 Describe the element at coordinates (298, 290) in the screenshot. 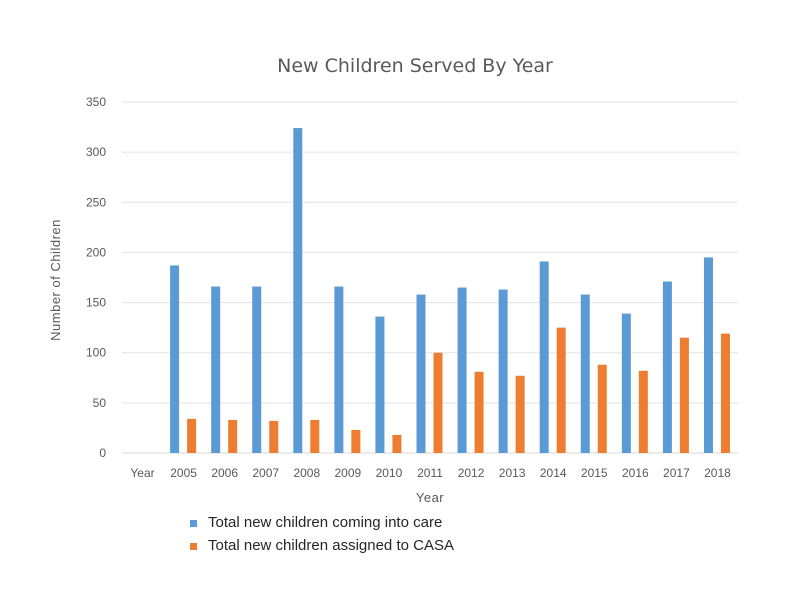

I see `bar-care-2008` at that location.